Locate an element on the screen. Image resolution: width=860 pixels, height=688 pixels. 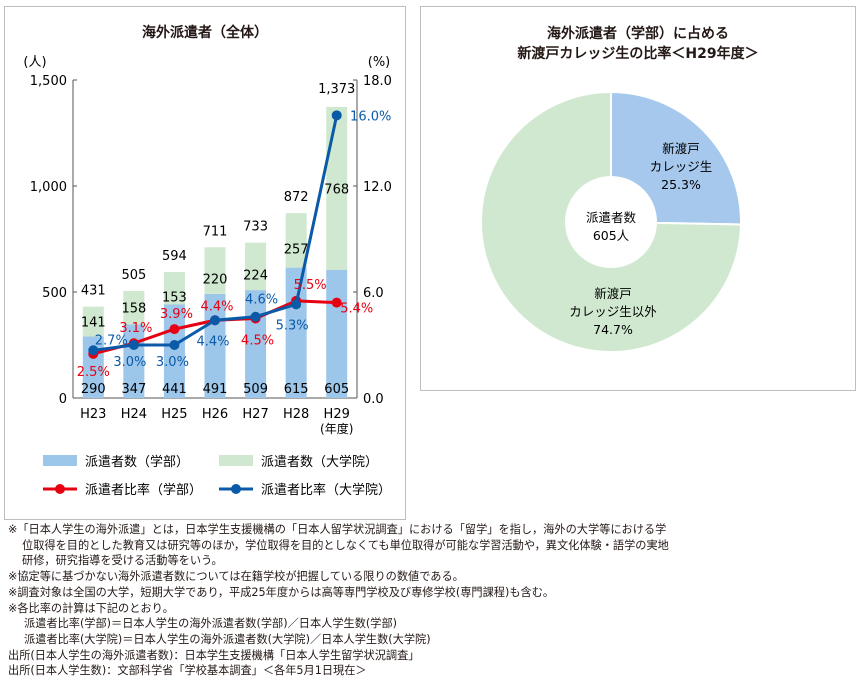
bar-graduate-value-label: 158 is located at coordinates (133, 309).